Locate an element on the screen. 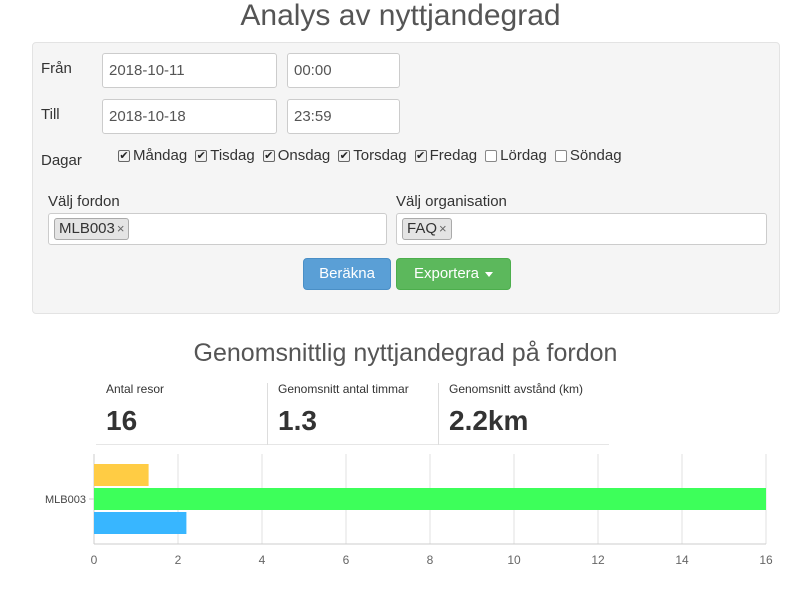 The width and height of the screenshot is (801, 597). x-tick-label: 6 is located at coordinates (346, 560).